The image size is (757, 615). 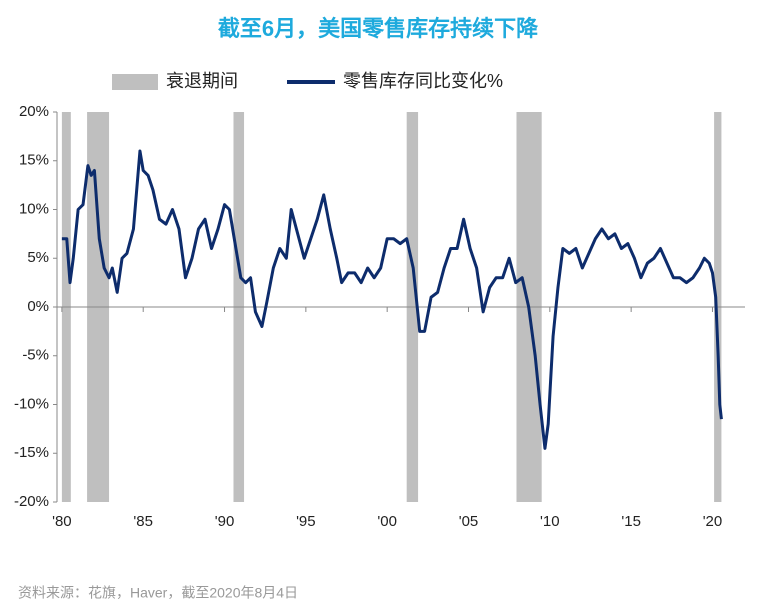 What do you see at coordinates (423, 81) in the screenshot?
I see `legend-label: 零售库存同比变化%` at bounding box center [423, 81].